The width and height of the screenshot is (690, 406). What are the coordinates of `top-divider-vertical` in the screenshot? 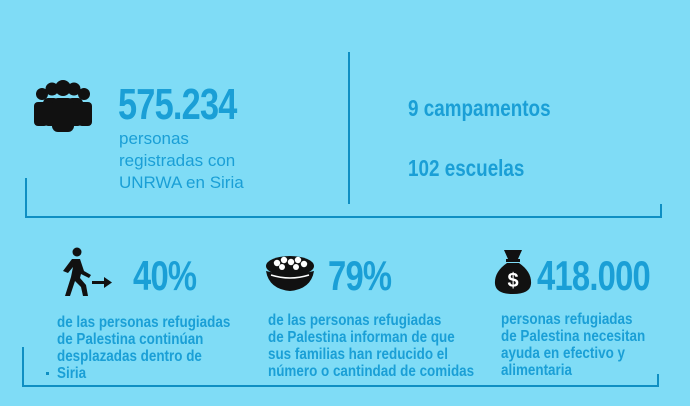 It's located at (349, 128).